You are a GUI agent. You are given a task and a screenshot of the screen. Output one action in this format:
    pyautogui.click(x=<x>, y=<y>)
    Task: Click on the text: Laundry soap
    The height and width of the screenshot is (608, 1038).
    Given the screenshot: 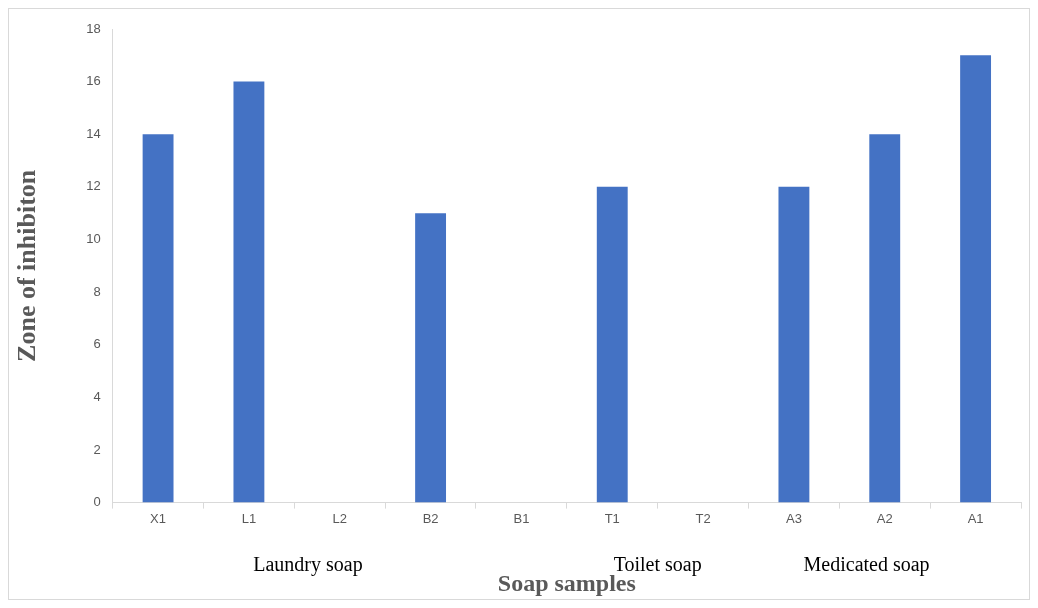 What is the action you would take?
    pyautogui.click(x=308, y=564)
    